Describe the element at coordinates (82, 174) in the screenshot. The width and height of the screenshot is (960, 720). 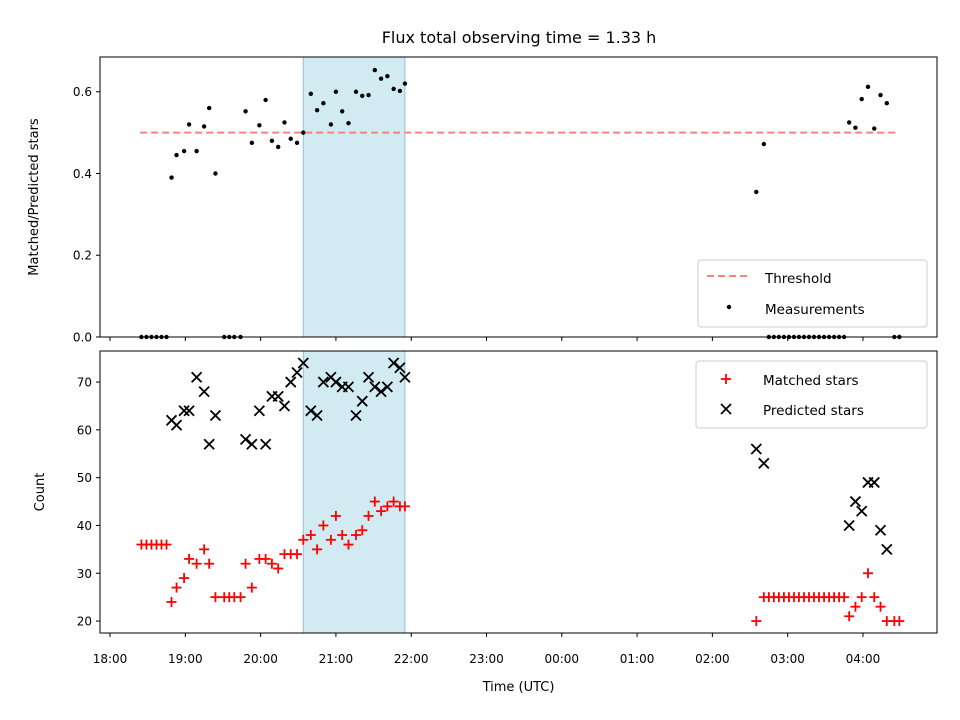
I see `y-tick-label: 0.4` at that location.